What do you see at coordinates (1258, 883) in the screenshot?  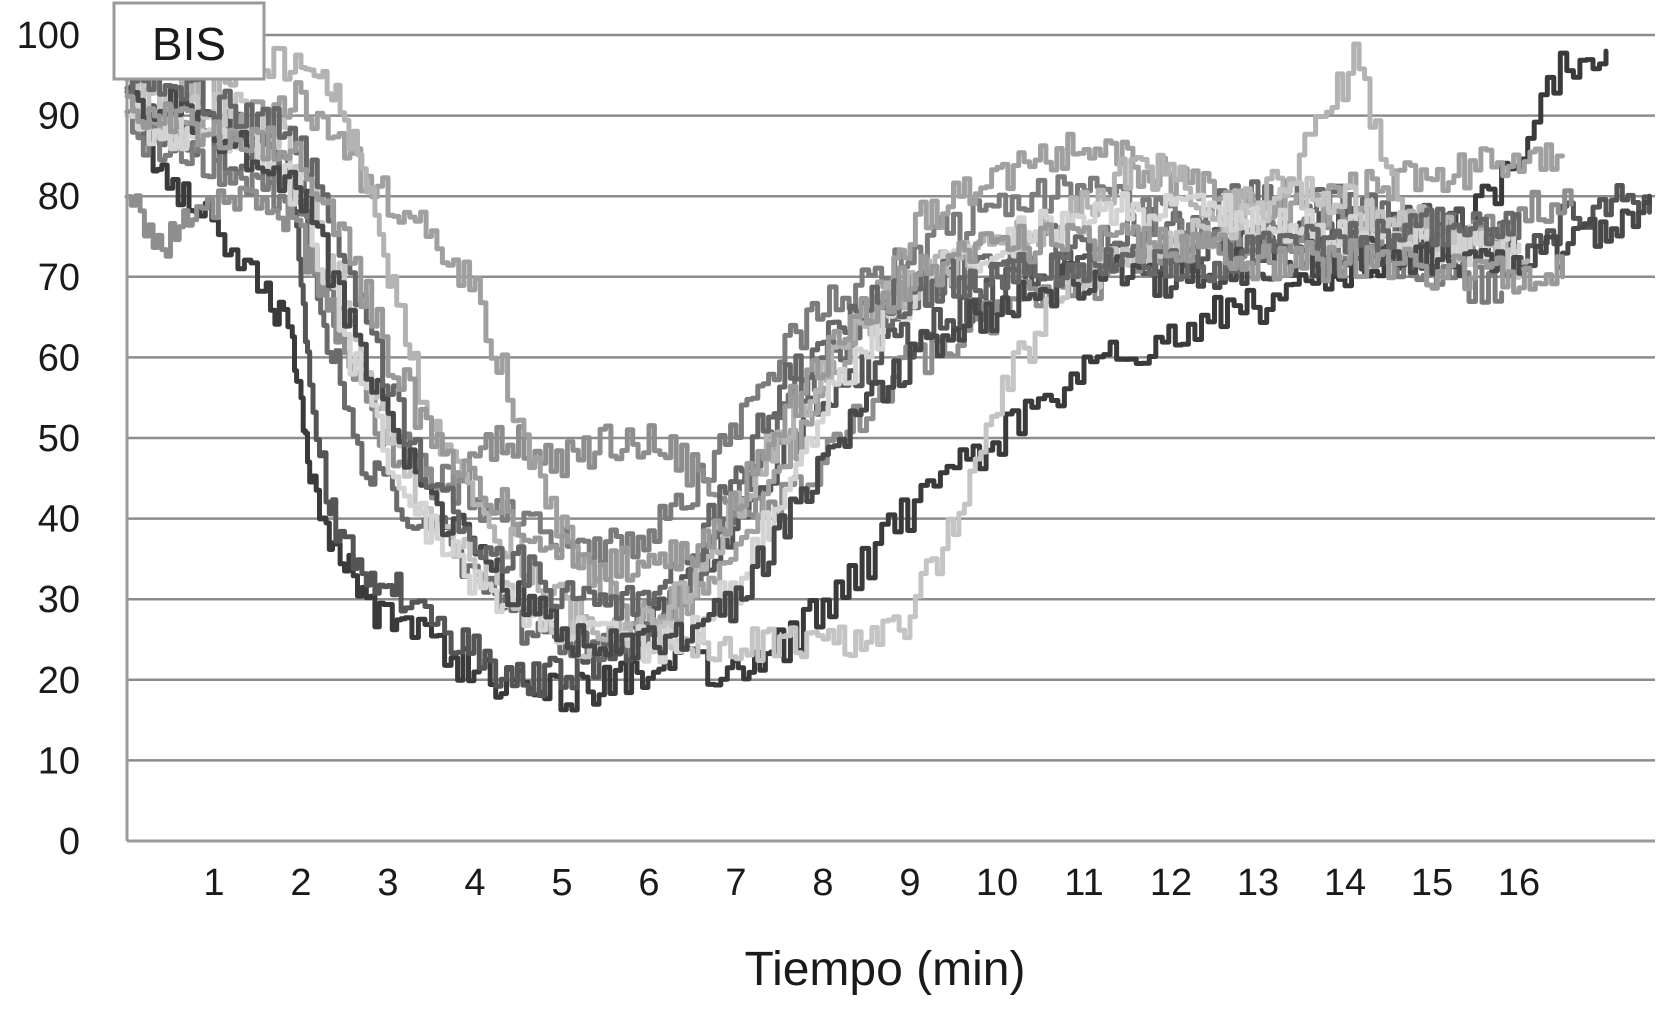 I see `x-tick-label: 13` at bounding box center [1258, 883].